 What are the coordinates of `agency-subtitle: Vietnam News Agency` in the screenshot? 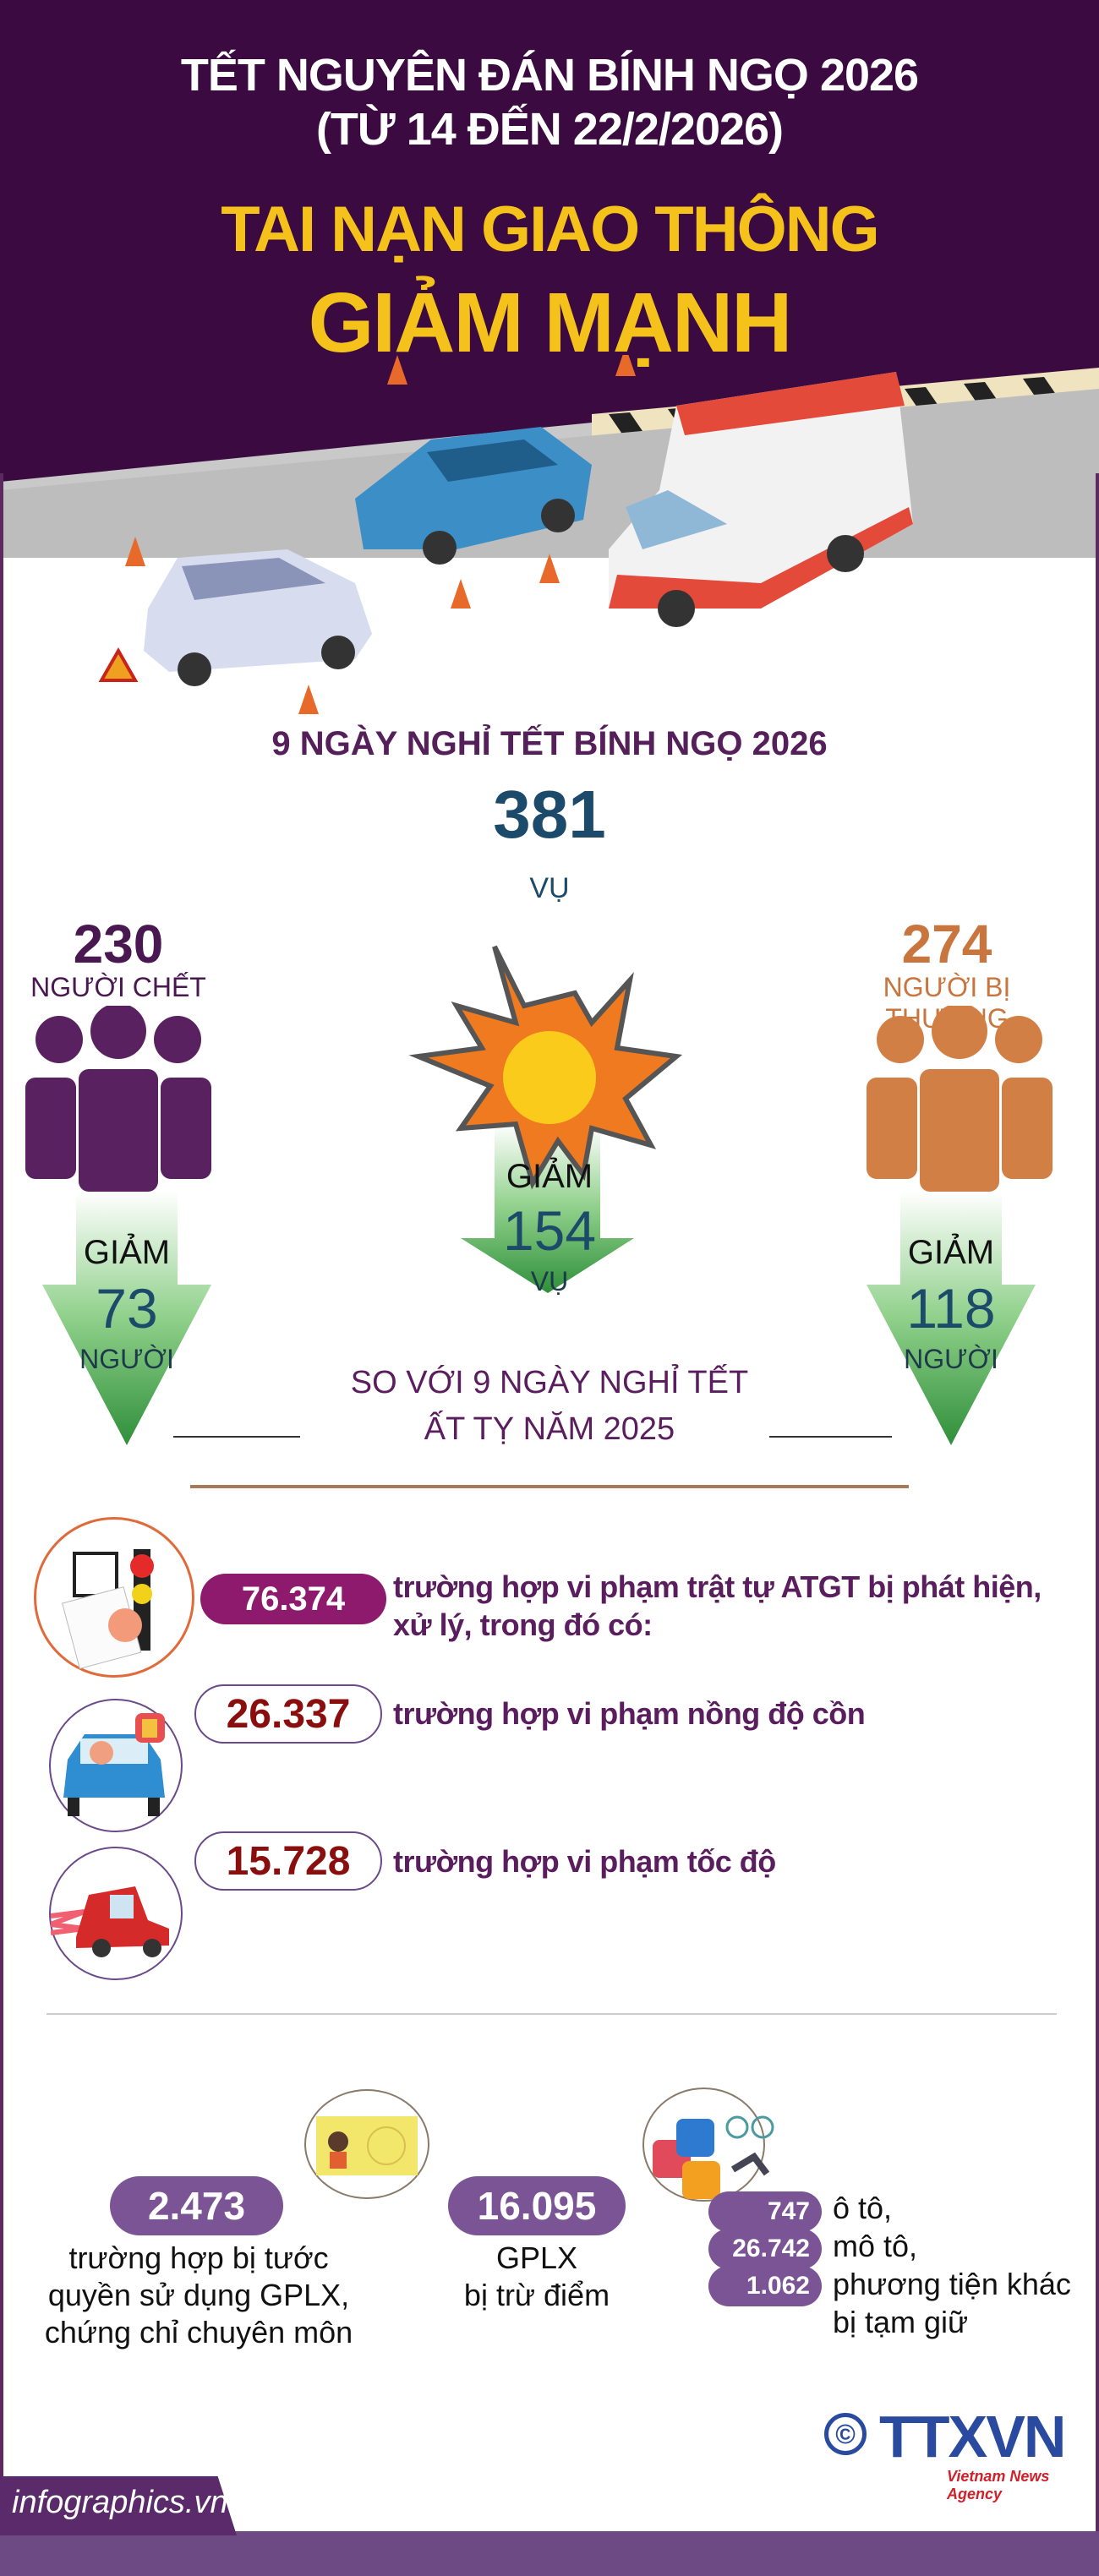 It's located at (998, 2485).